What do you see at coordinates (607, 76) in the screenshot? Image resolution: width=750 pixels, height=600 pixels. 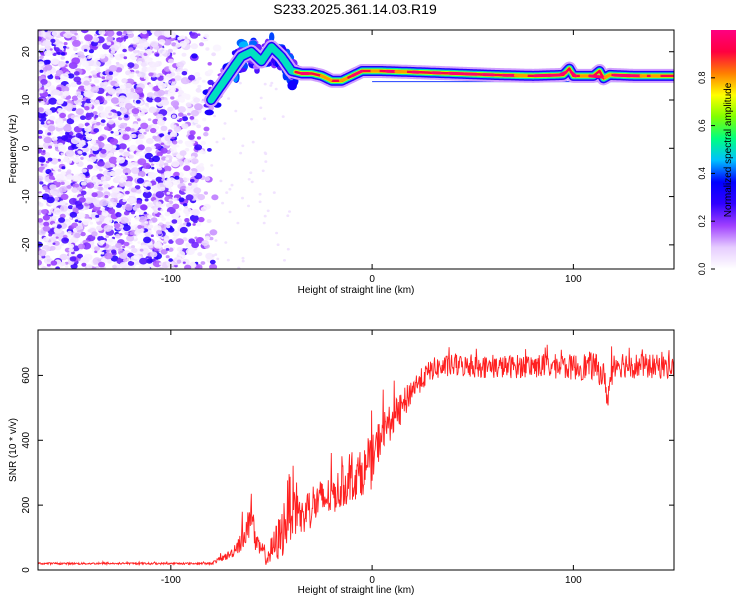 I see `carrier-peak` at bounding box center [607, 76].